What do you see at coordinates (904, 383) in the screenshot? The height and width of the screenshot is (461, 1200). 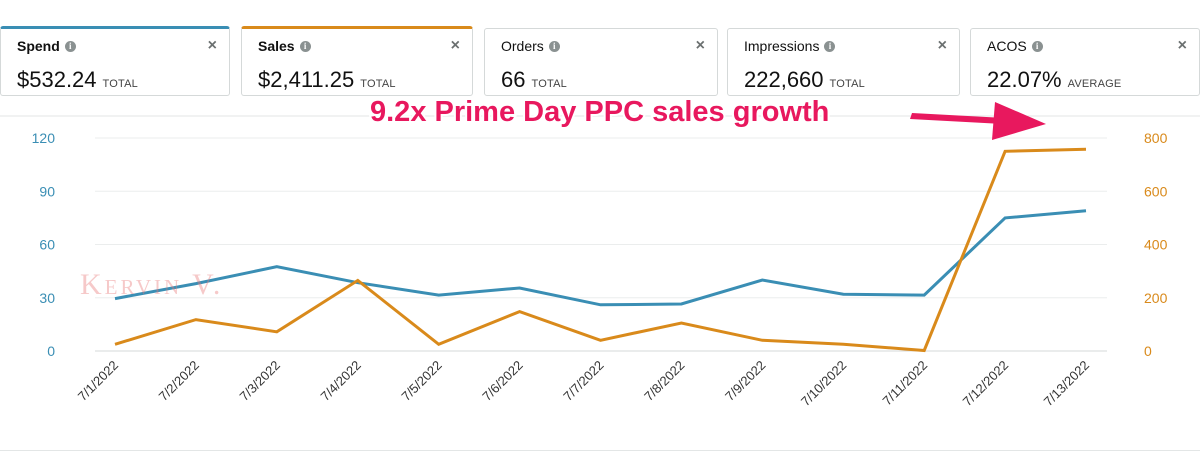 I see `x-tick-label: 7/11/2022` at bounding box center [904, 383].